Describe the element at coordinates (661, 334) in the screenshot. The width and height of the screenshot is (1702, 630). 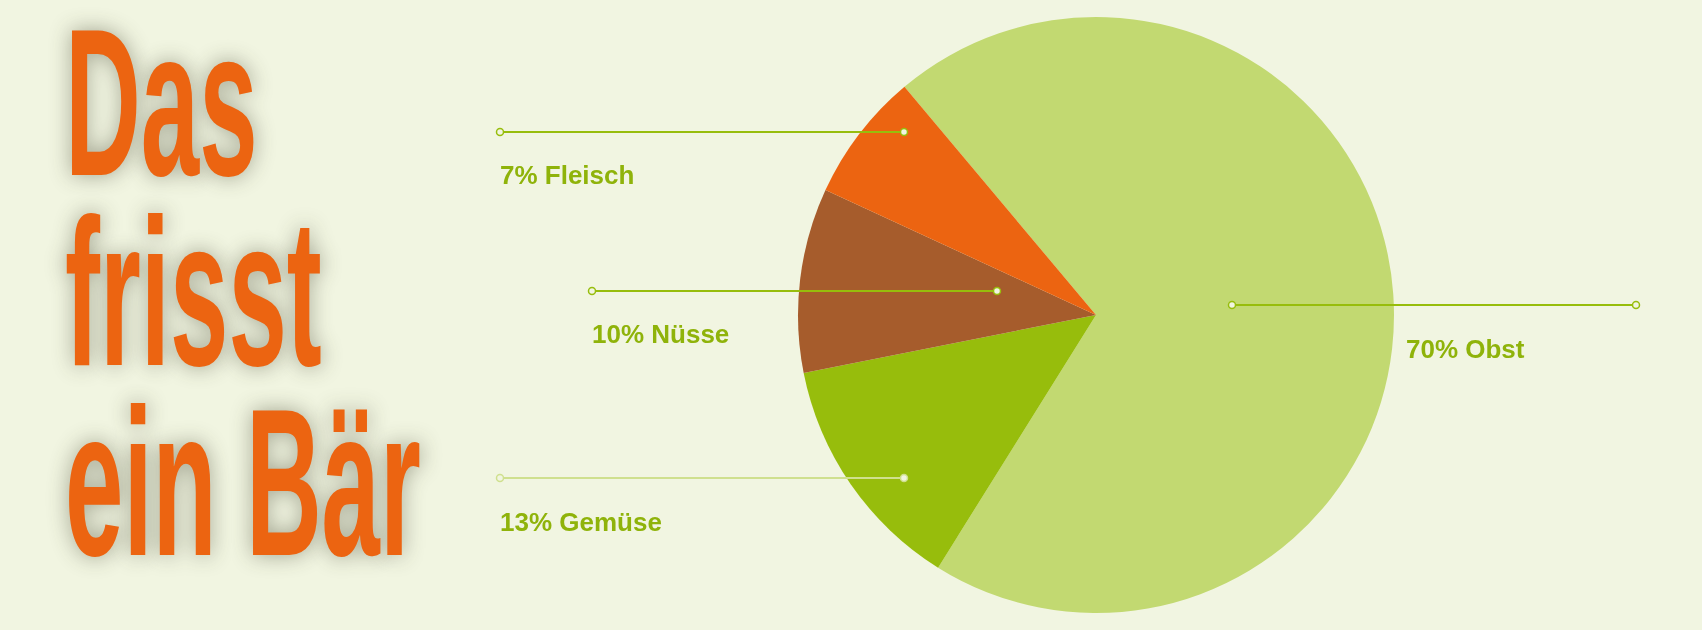
I see `slice-label: 10% Nüsse` at that location.